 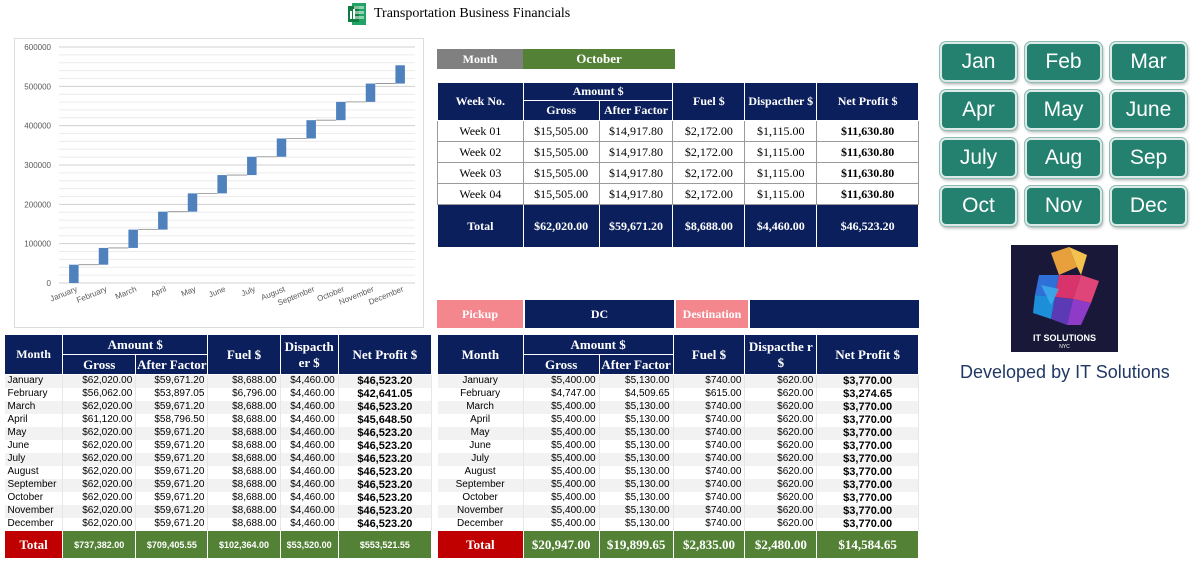 I want to click on month-button-june: June, so click(x=1148, y=110).